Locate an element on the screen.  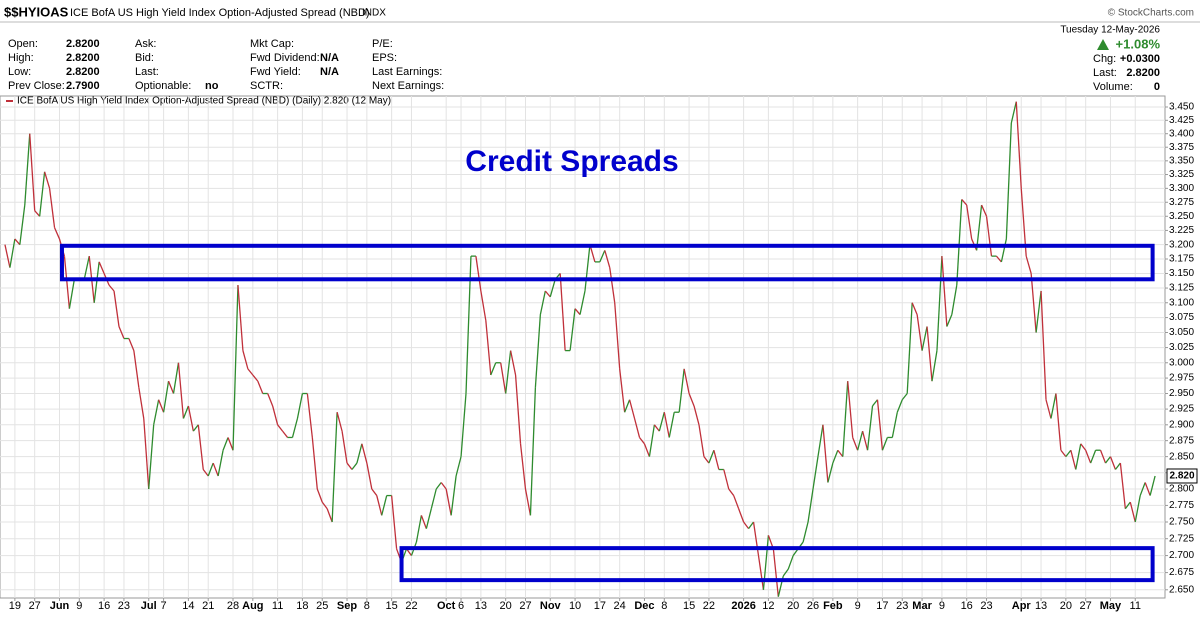
y-tick-label: 2.800 is located at coordinates (1181, 489).